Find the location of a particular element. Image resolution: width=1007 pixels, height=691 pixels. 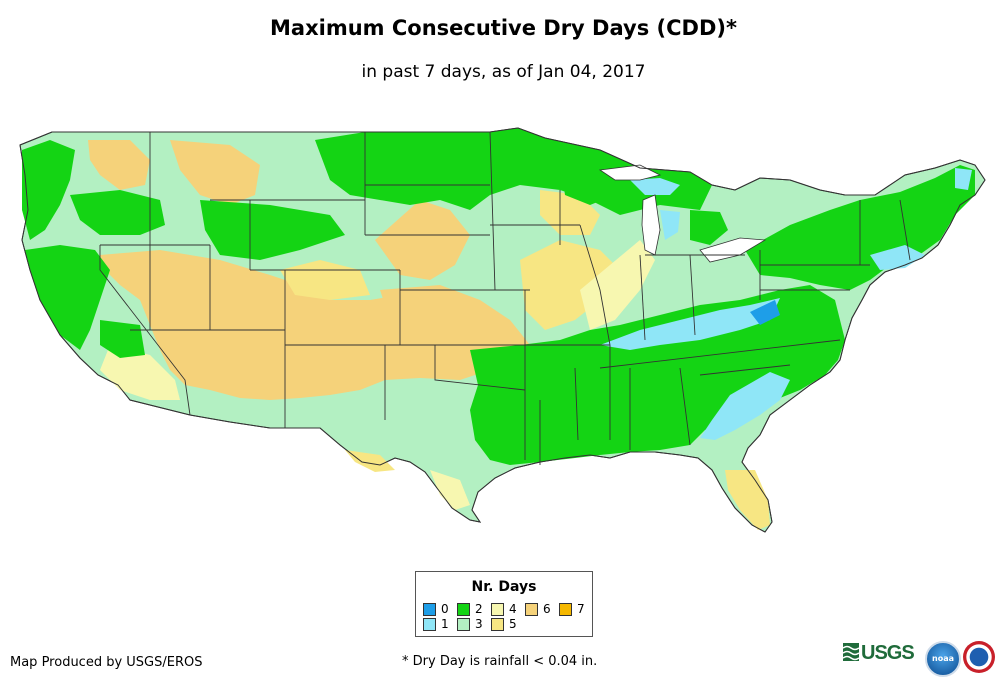

legend-label-5: 5 is located at coordinates (513, 624).